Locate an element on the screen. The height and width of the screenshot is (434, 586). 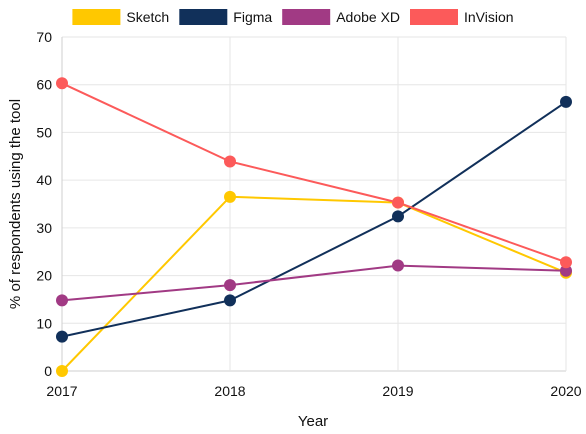
legend-item-figma: Figma is located at coordinates (225, 17).